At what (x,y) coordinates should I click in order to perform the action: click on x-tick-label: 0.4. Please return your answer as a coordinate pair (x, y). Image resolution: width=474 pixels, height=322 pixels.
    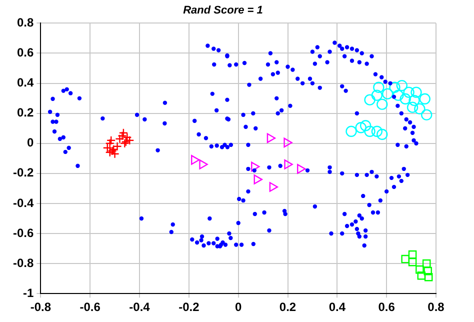
    Looking at the image, I should click on (337, 307).